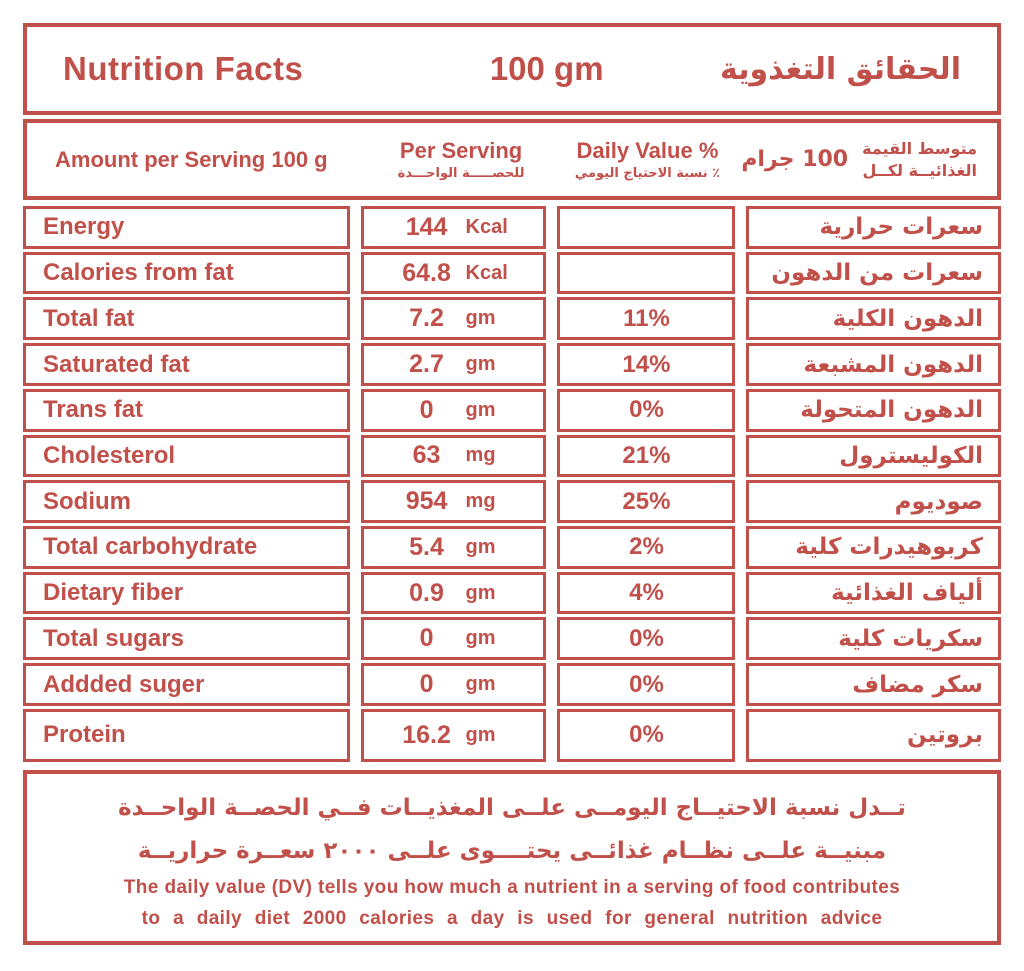  What do you see at coordinates (901, 227) in the screenshot?
I see `nutrient-name-arabic: سعرات حرارية` at bounding box center [901, 227].